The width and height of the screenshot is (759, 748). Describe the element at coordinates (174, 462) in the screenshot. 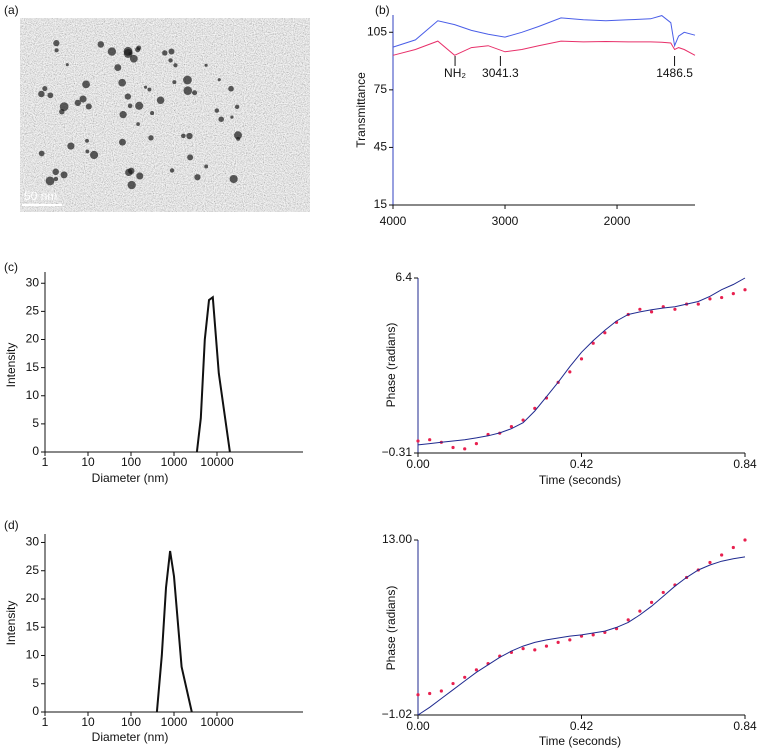

I see `x-tick-label: 1000` at that location.